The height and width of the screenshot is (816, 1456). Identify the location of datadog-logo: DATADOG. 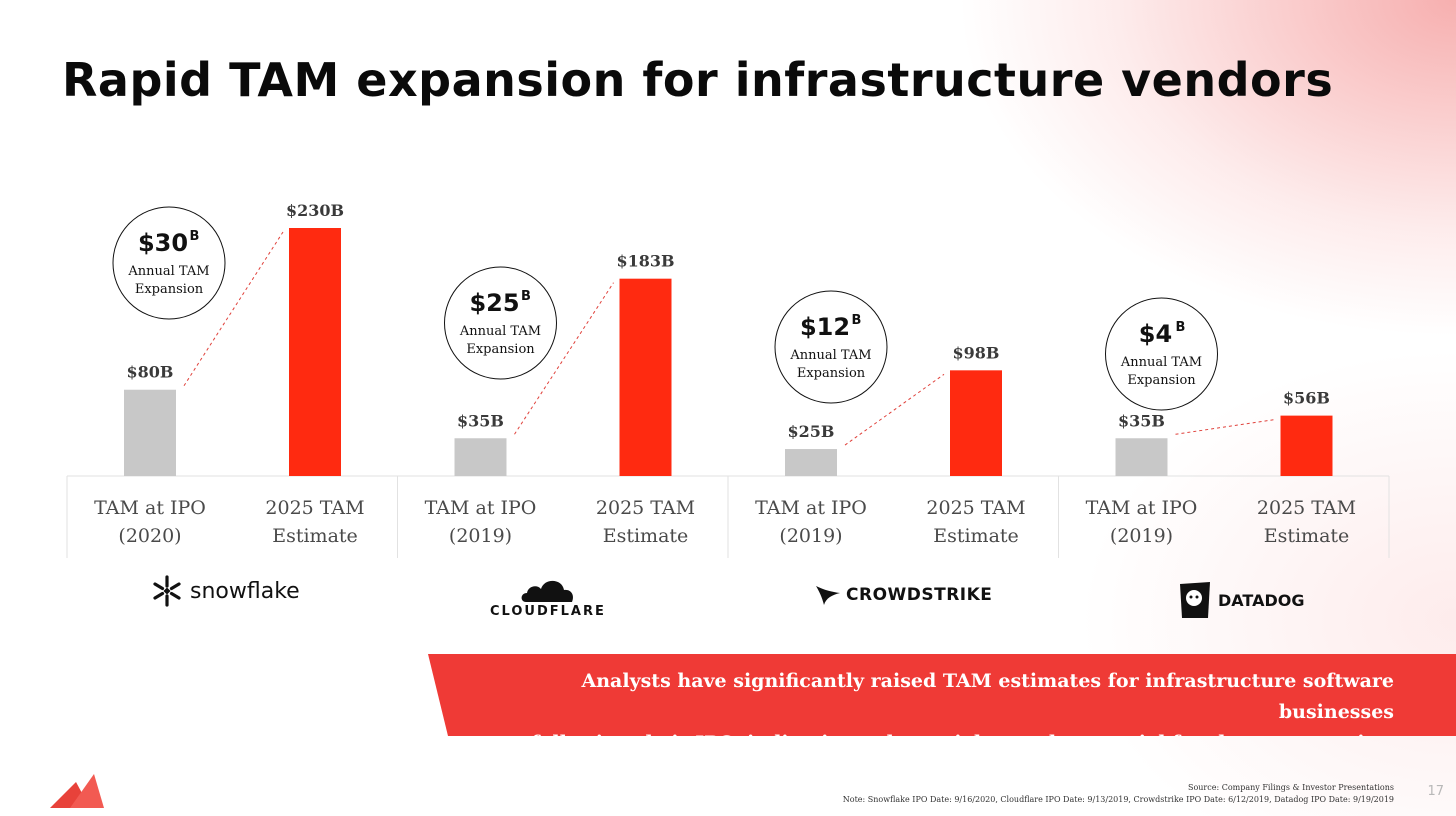
(1241, 600).